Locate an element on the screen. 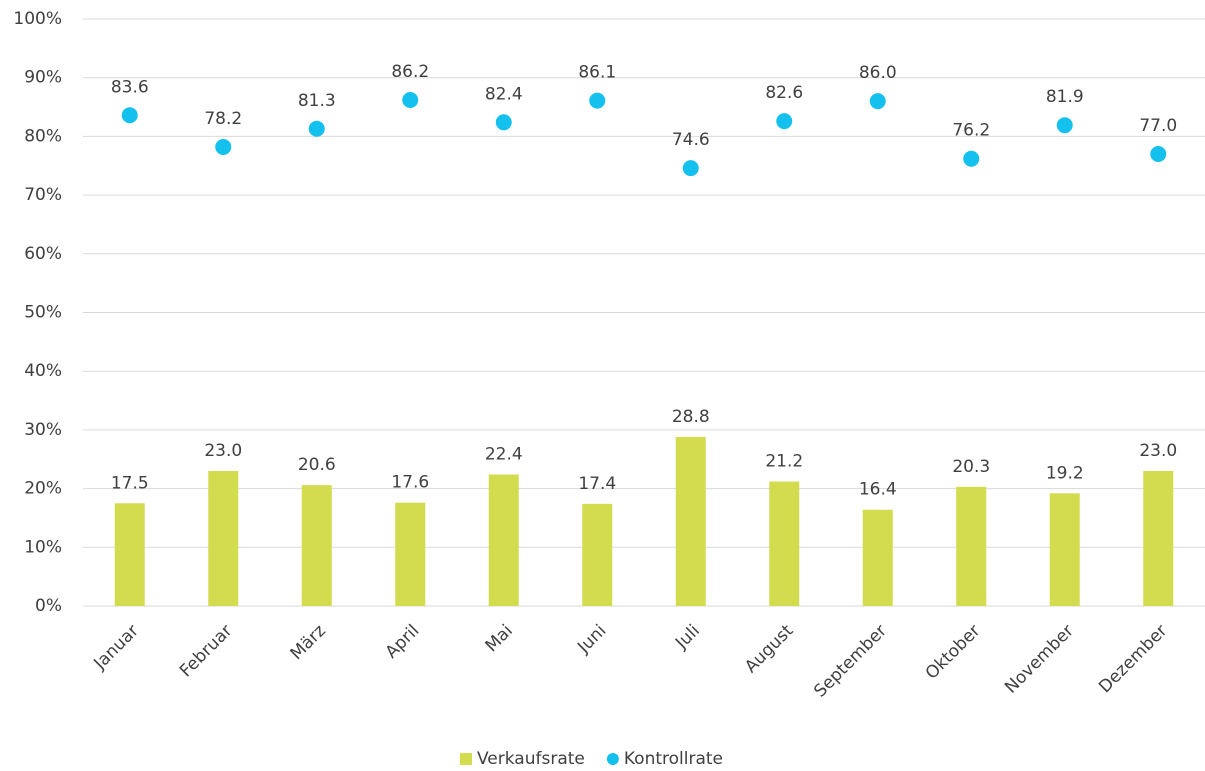  legend-label: Verkaufsrate is located at coordinates (531, 759).